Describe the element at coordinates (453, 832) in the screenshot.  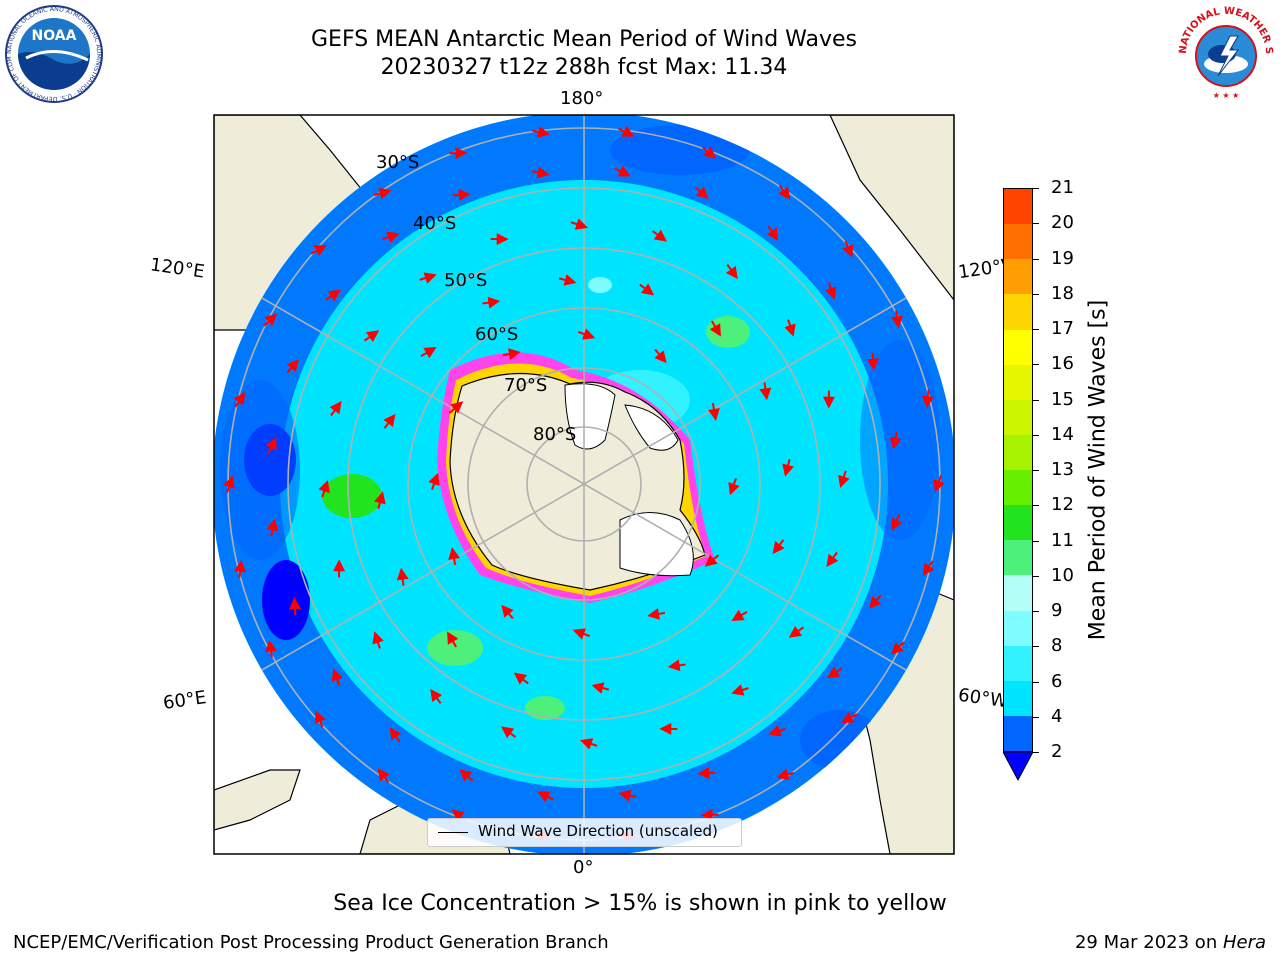
I see `legend-line-icon` at that location.